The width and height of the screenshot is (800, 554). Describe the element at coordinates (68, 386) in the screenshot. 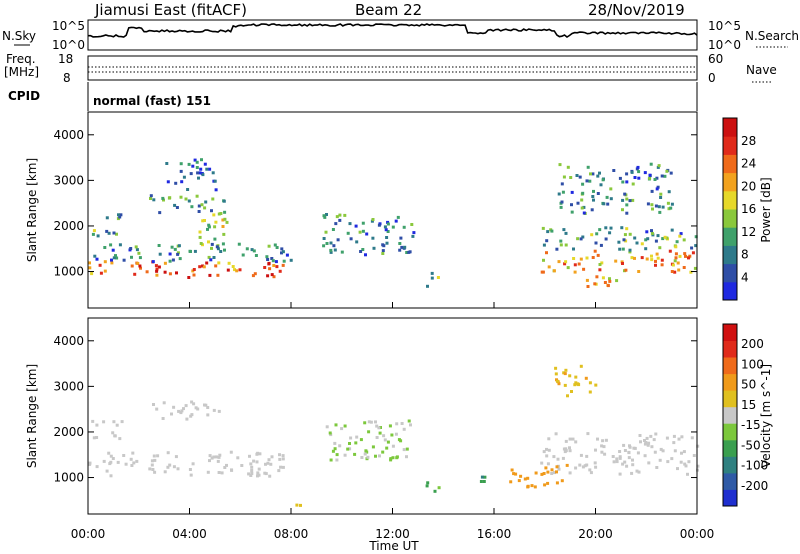

I see `y-tick-label: 3000` at that location.